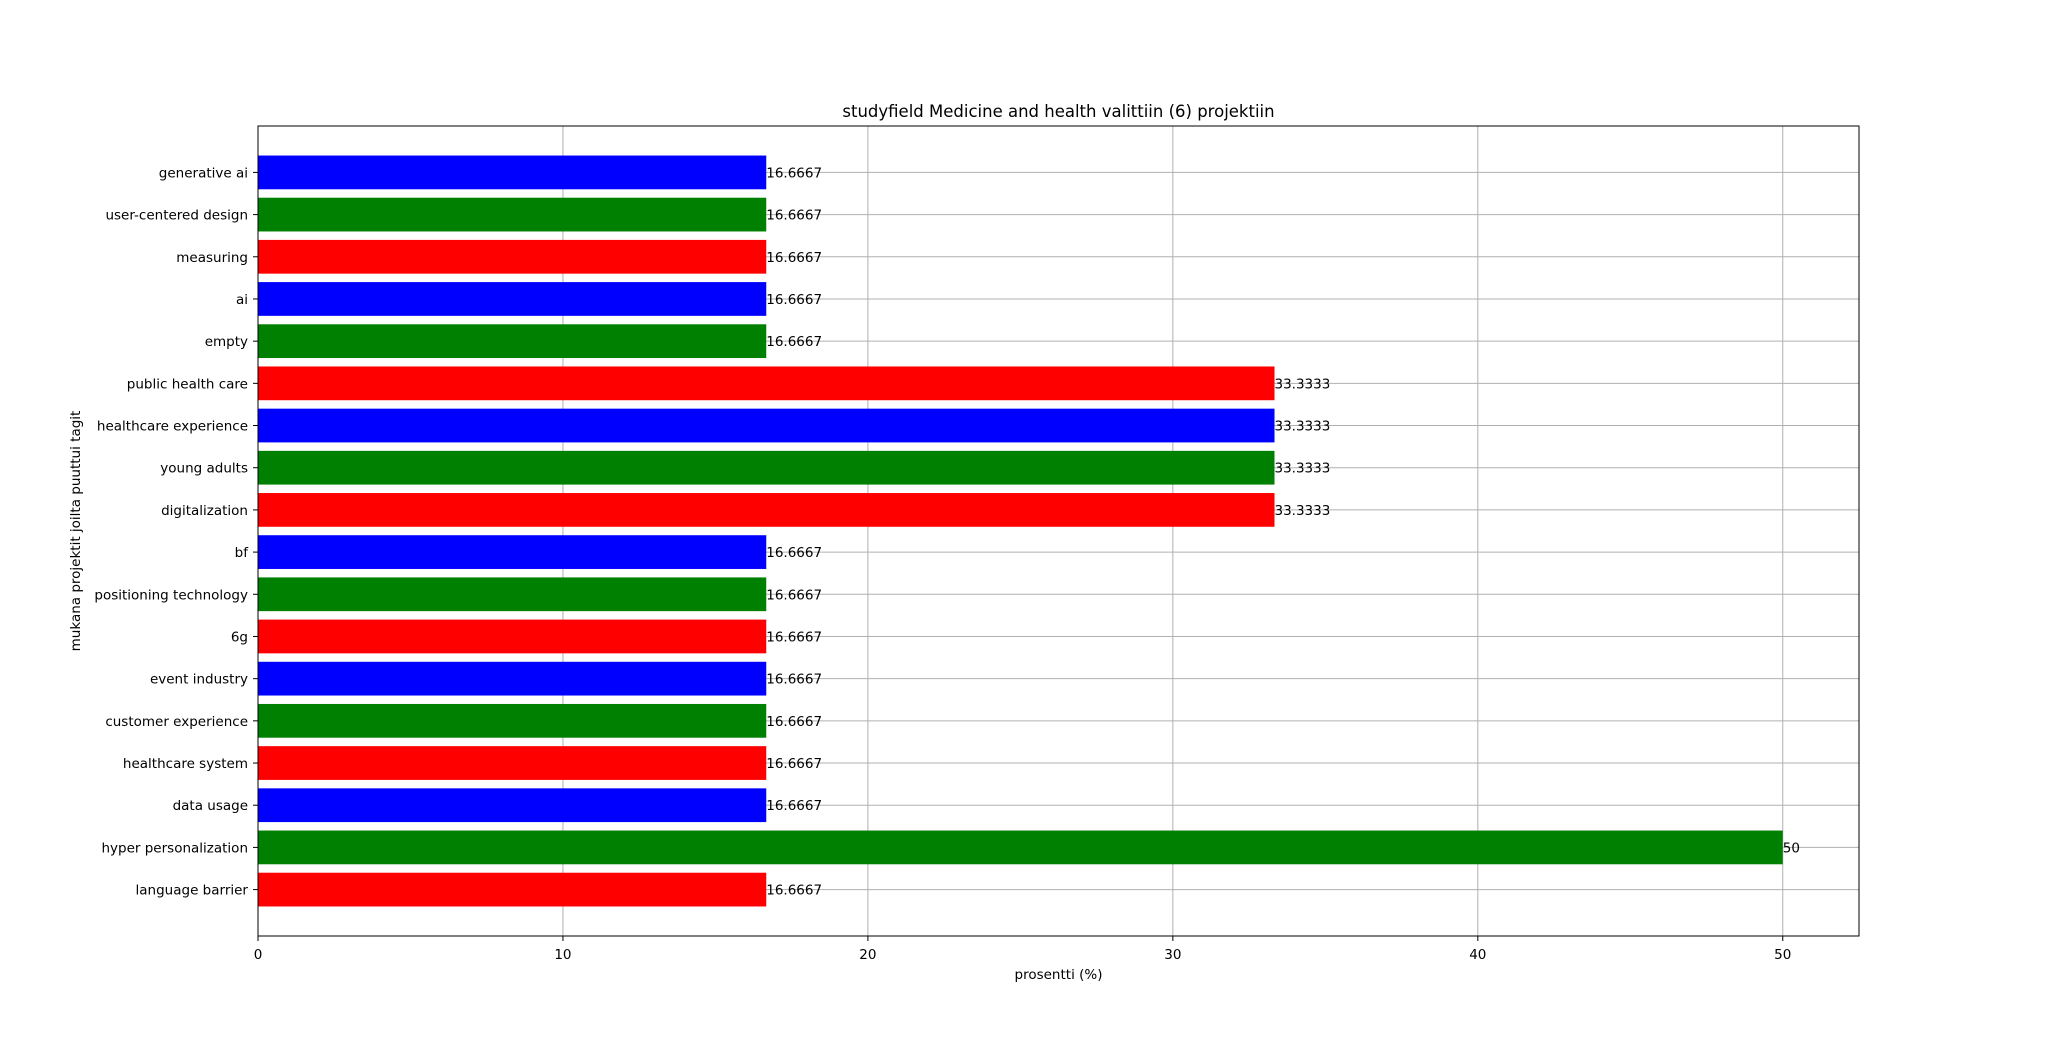 The image size is (2048, 1042). Describe the element at coordinates (76, 531) in the screenshot. I see `y-axis-label: mukana projektit joilta puuttui tagit` at that location.